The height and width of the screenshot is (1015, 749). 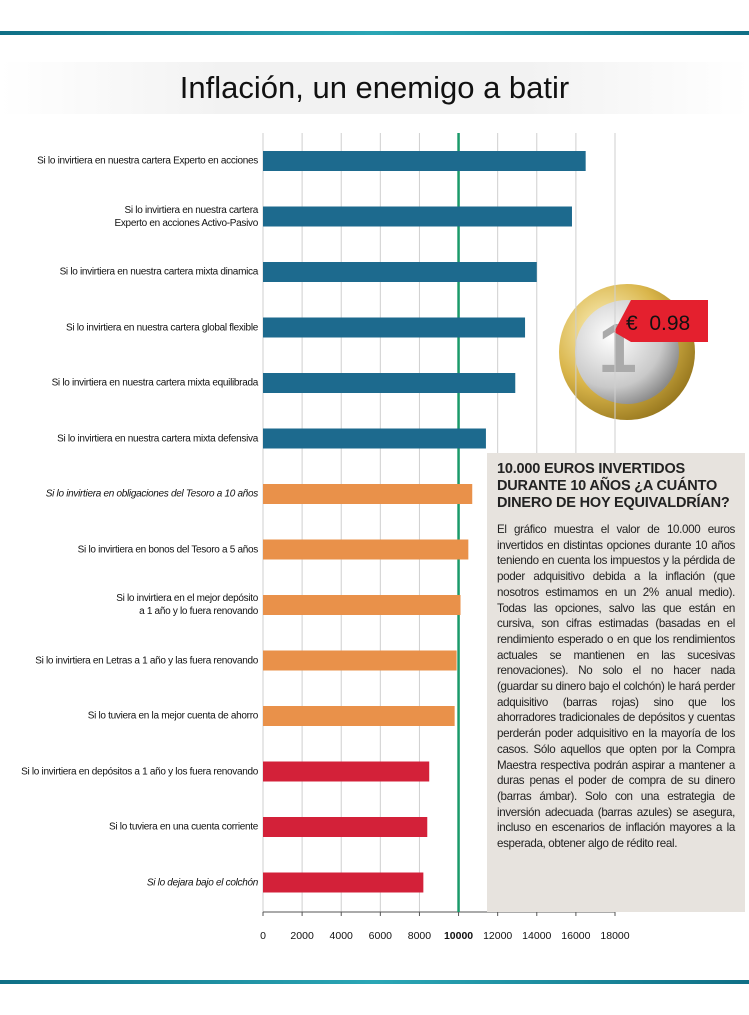 What do you see at coordinates (420, 936) in the screenshot?
I see `x-tick-label: 8000` at bounding box center [420, 936].